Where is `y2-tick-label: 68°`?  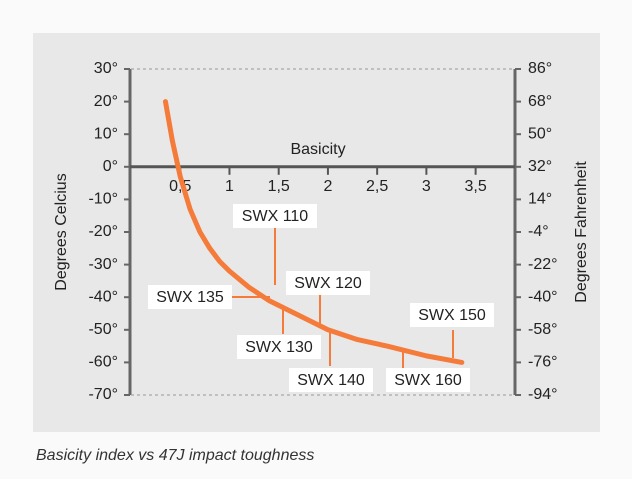
y2-tick-label: 68° is located at coordinates (540, 101).